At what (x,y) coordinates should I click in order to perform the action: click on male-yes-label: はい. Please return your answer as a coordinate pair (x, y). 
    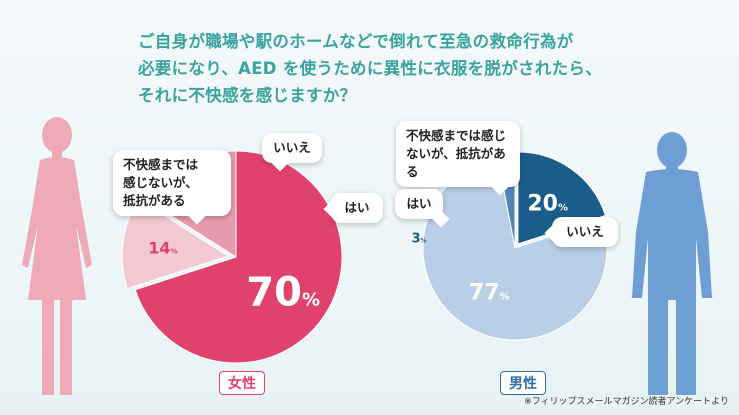
    Looking at the image, I should click on (419, 204).